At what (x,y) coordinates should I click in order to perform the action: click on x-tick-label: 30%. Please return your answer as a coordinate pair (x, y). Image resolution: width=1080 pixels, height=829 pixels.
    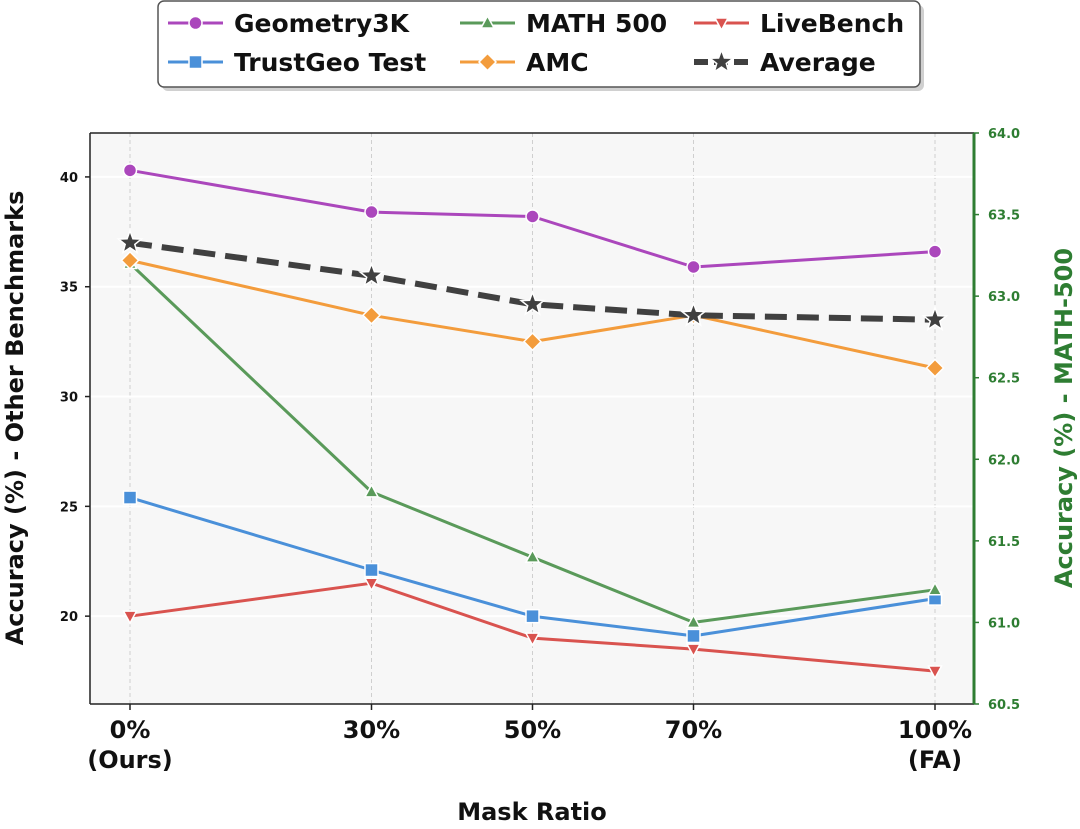
    Looking at the image, I should click on (371, 730).